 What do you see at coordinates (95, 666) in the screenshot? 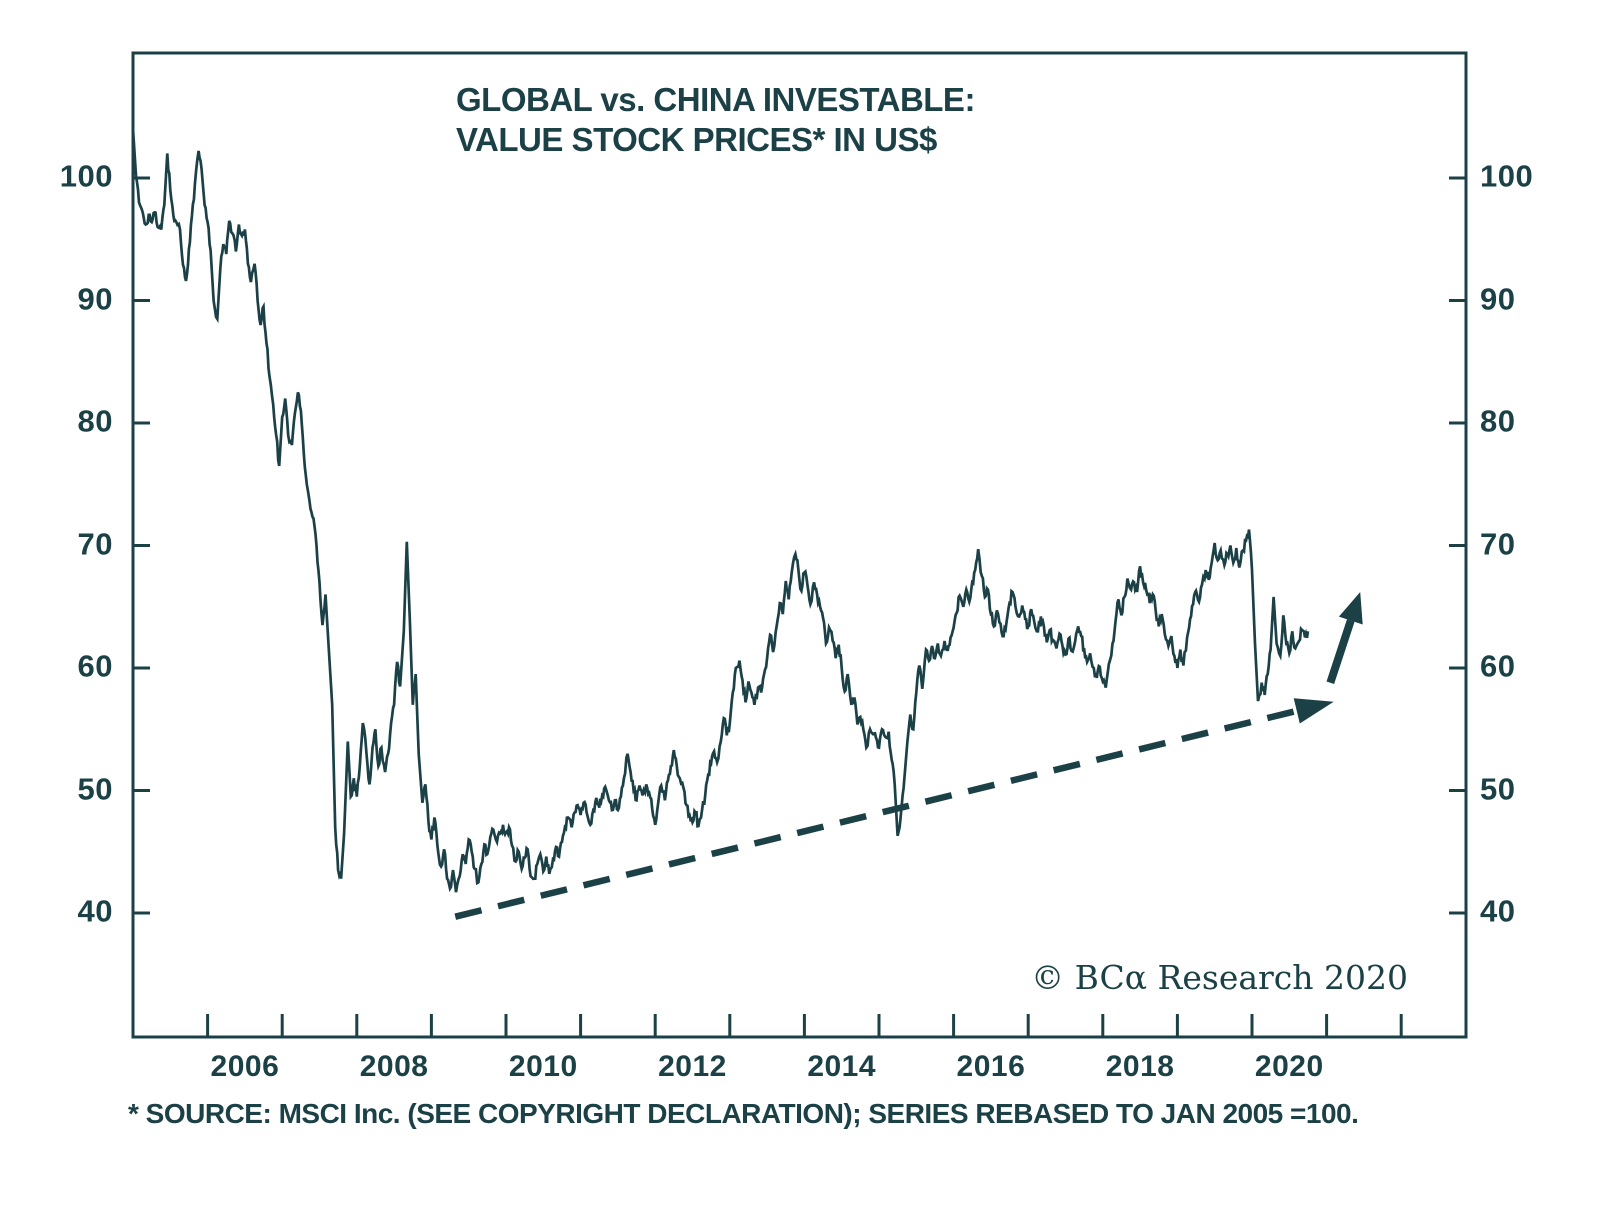
I see `y-axis-label-left: 60` at bounding box center [95, 666].